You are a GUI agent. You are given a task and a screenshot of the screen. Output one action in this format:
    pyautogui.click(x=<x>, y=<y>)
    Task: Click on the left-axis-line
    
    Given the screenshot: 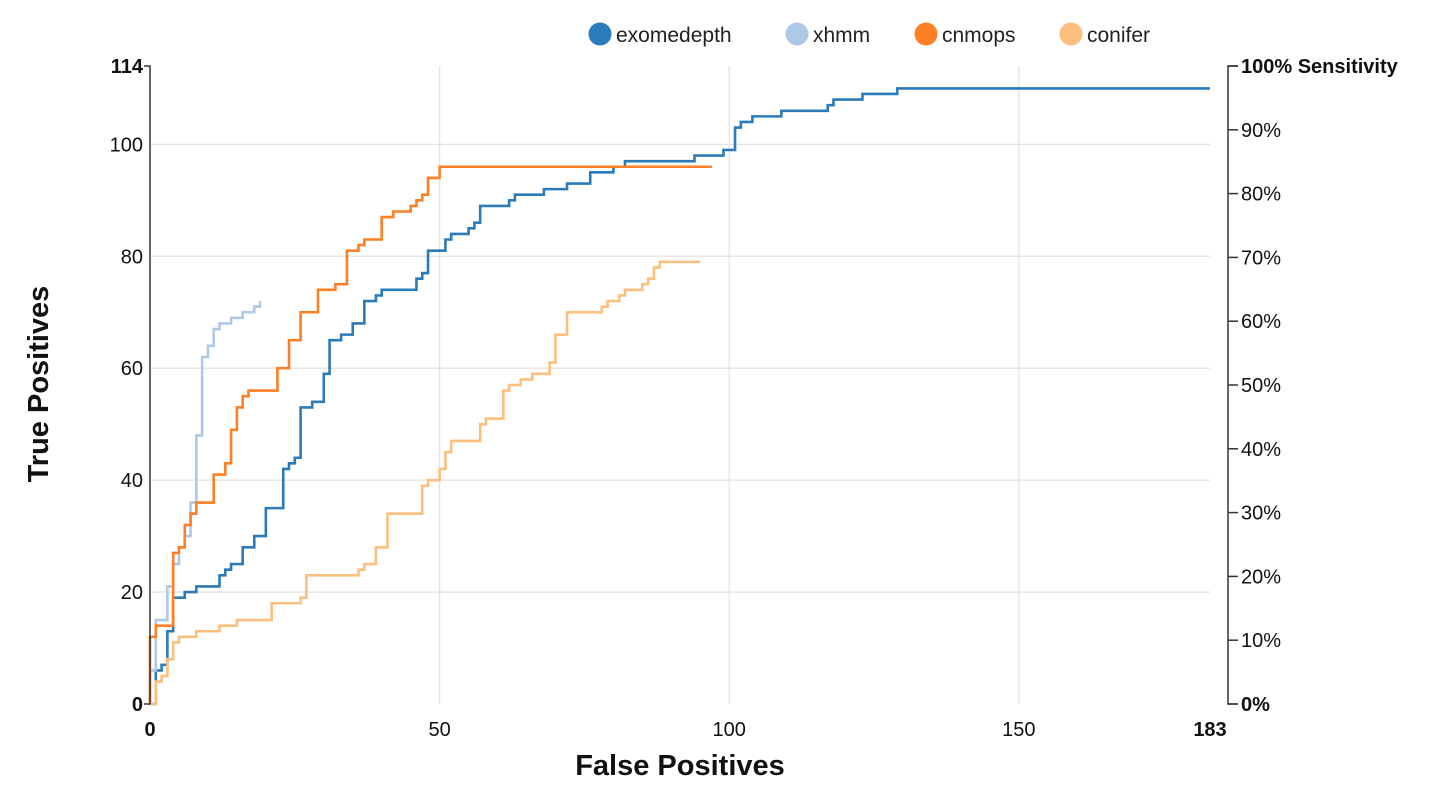 What is the action you would take?
    pyautogui.click(x=147, y=385)
    